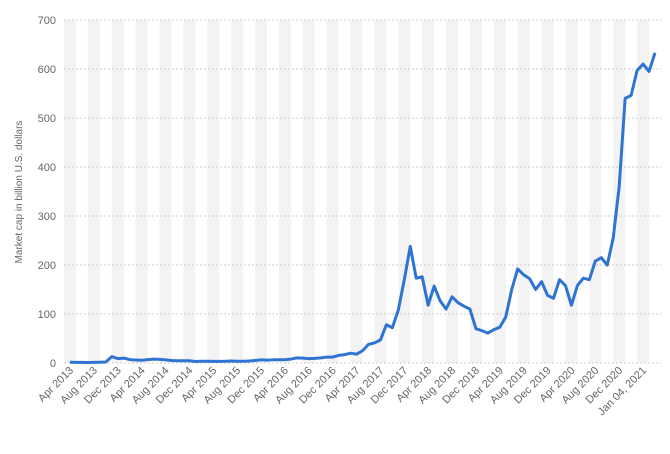 This screenshot has height=454, width=670. What do you see at coordinates (47, 168) in the screenshot?
I see `y-tick-label: 400` at bounding box center [47, 168].